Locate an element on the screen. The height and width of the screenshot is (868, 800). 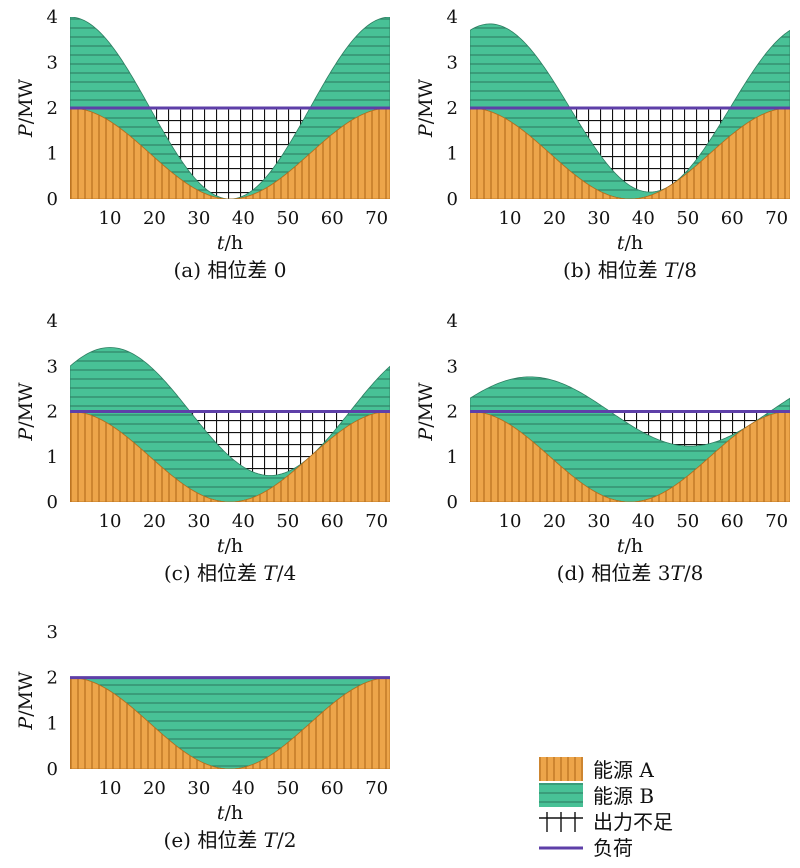
x-tick-label-e: 50 is located at coordinates (287, 788).